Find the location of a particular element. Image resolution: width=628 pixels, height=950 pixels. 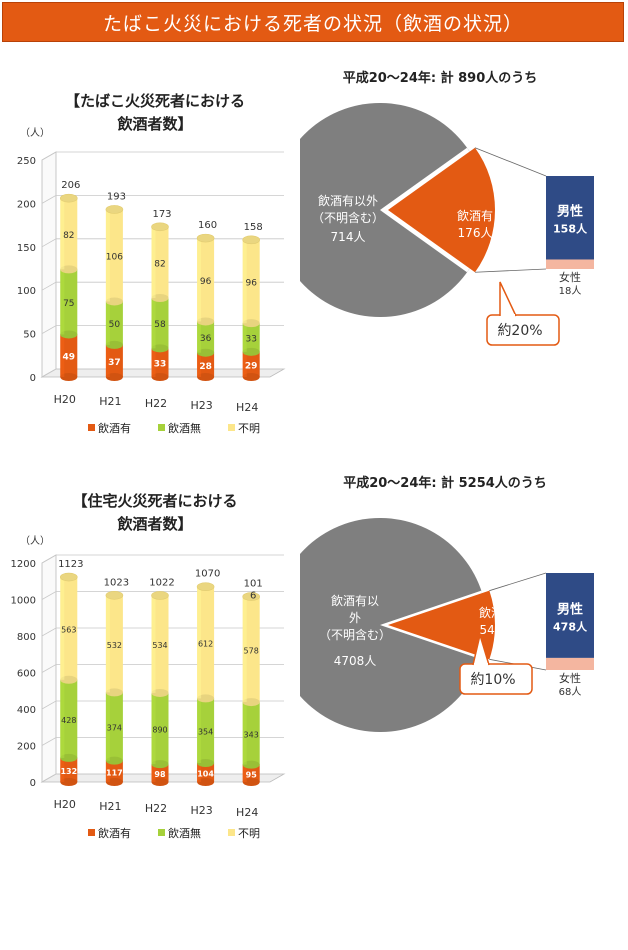

data-label: 117 is located at coordinates (114, 772).